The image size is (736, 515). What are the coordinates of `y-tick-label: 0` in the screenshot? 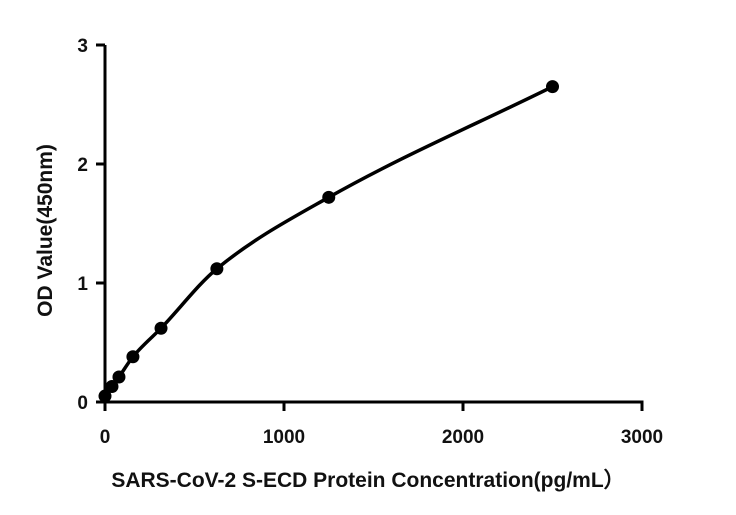 It's located at (82, 403).